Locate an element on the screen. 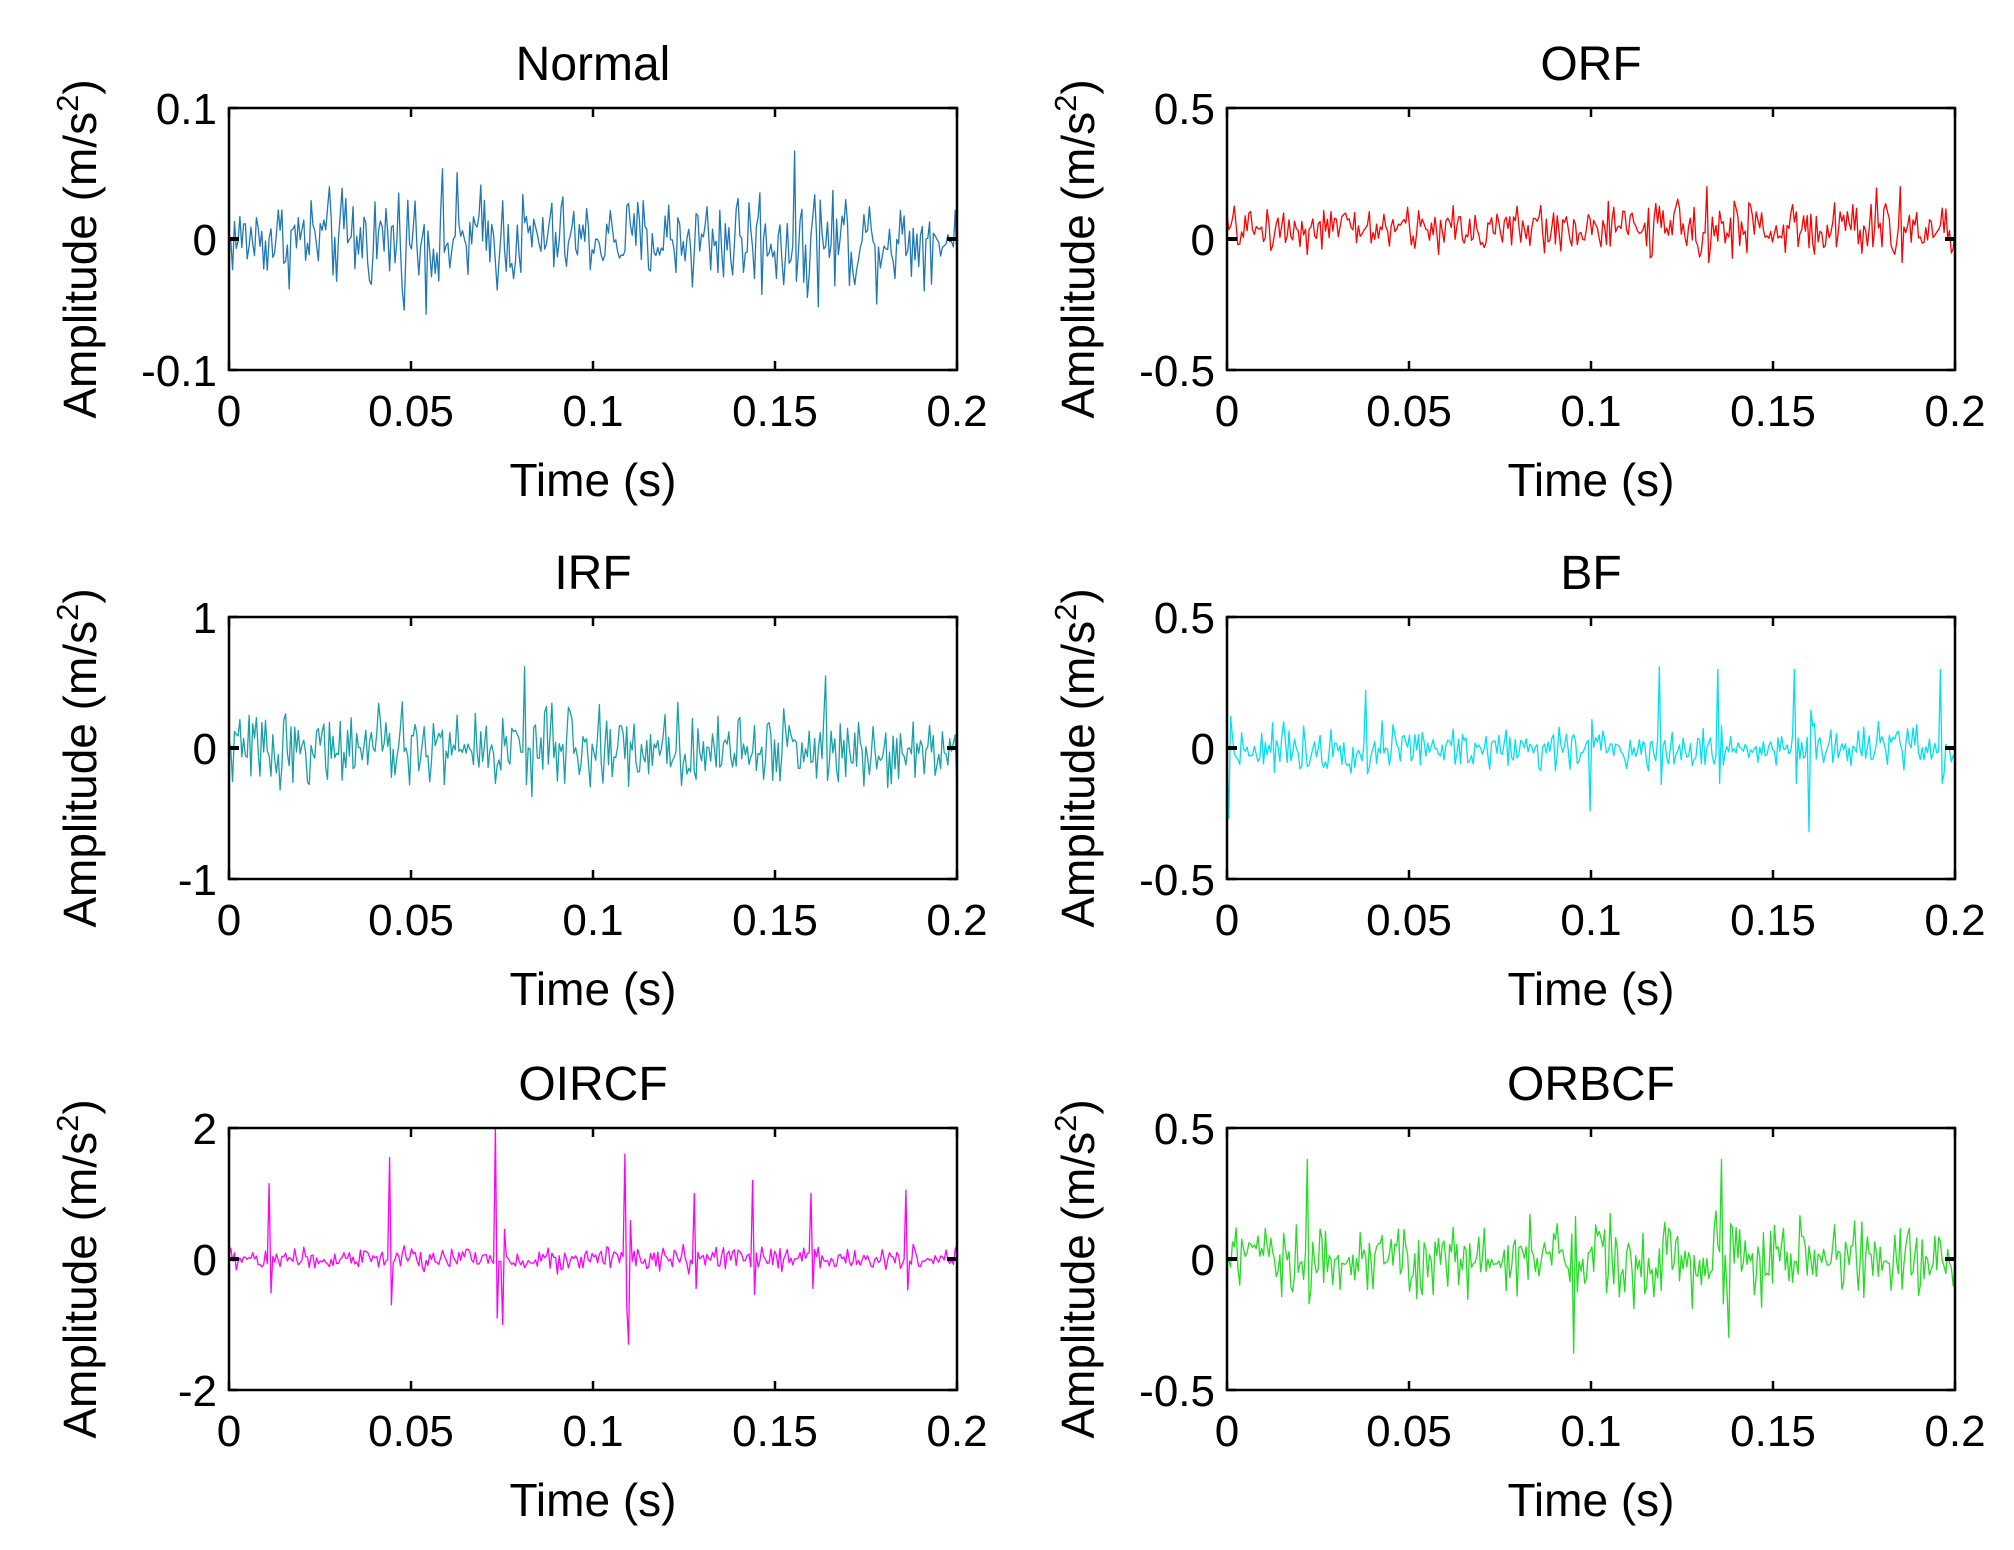  y-tick-label: 2 is located at coordinates (205, 1129).